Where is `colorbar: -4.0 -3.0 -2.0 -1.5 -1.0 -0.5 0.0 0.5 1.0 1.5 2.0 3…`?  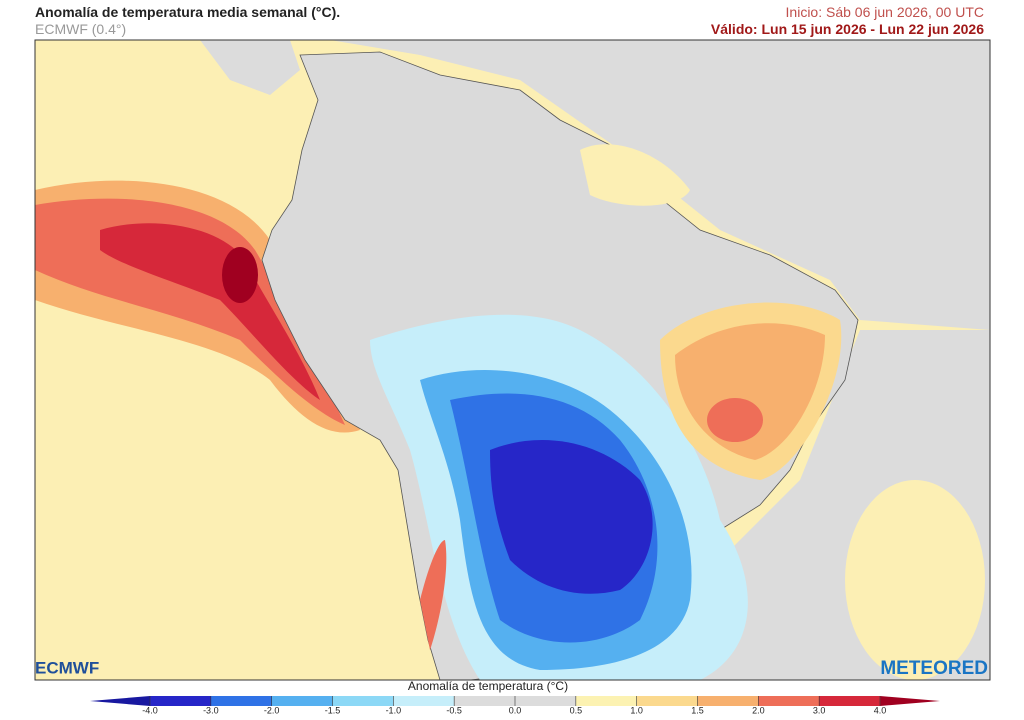
colorbar: -4.0 -3.0 -2.0 -1.5 -1.0 -0.5 0.0 0.5 1.0 1.5 2.0 3… is located at coordinates (515, 705).